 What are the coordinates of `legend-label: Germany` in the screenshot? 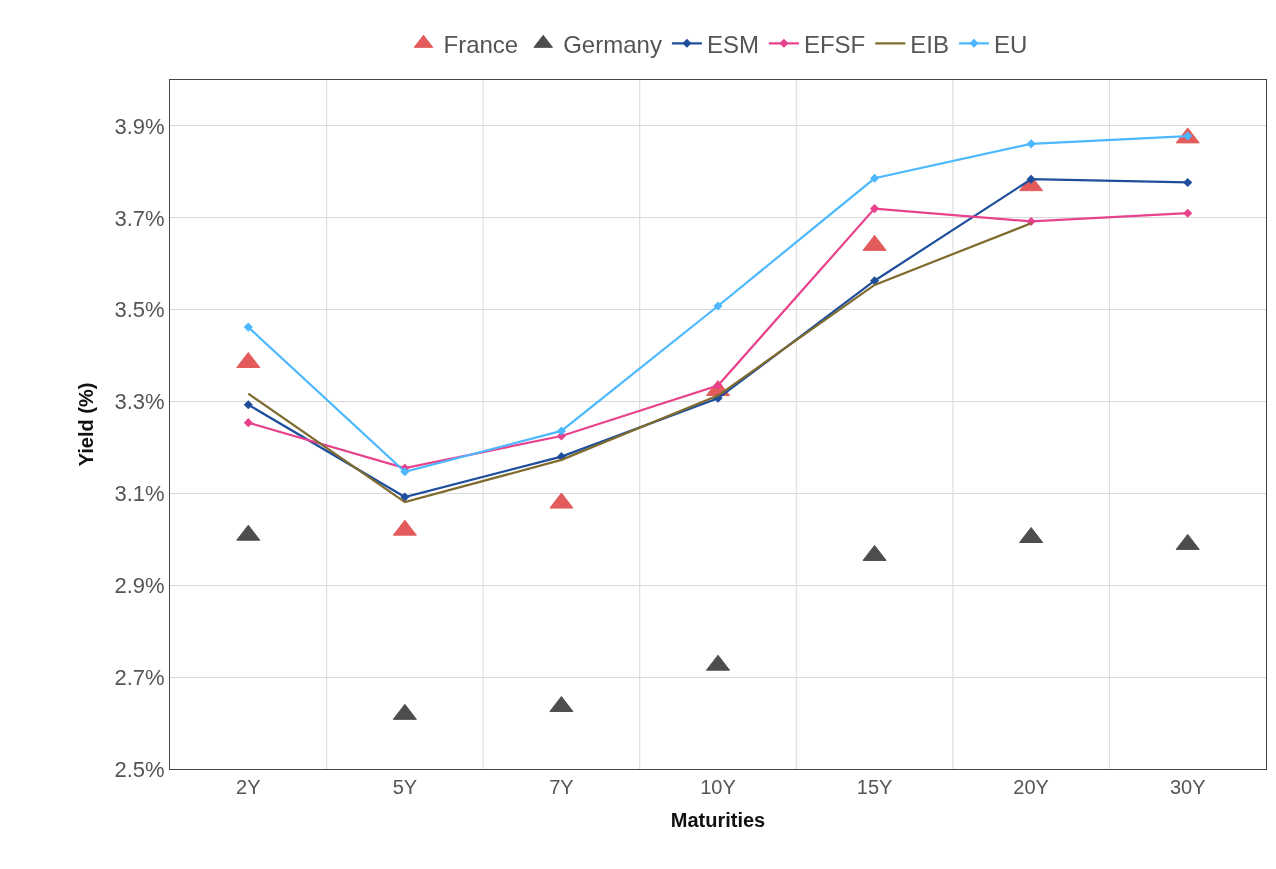 It's located at (612, 44).